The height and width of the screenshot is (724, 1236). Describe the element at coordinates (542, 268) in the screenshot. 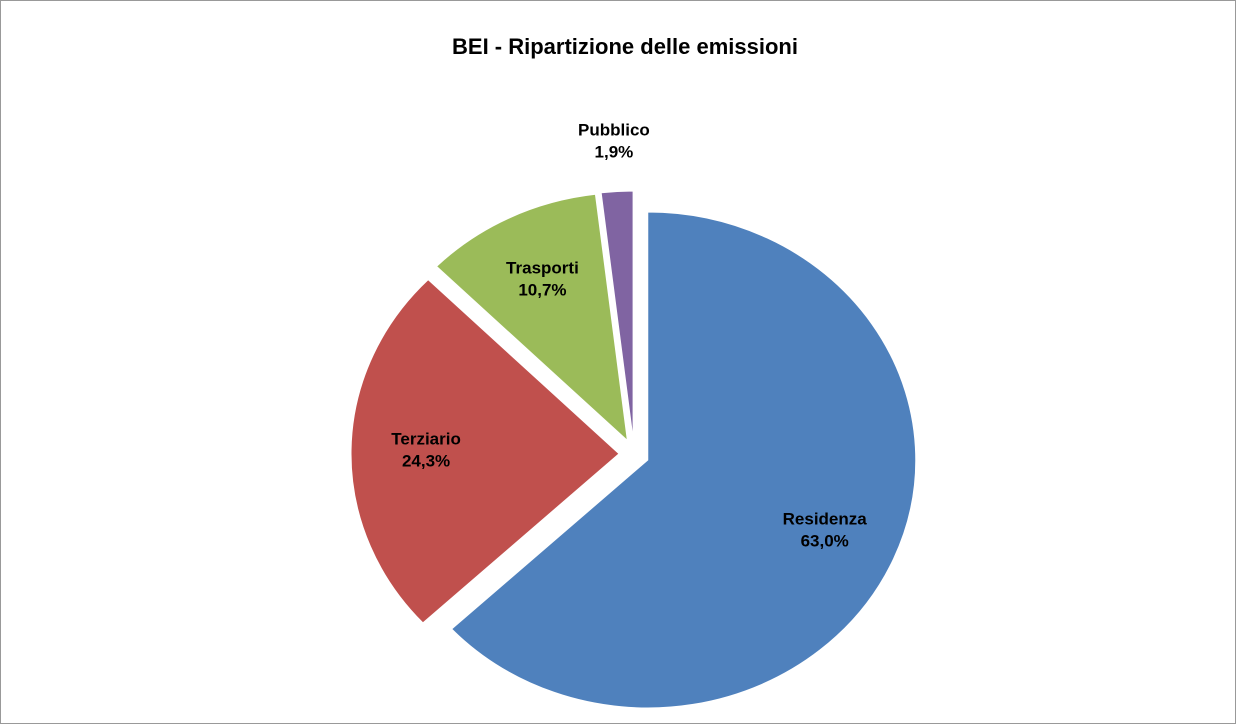

I see `slice-label: Trasporti` at that location.